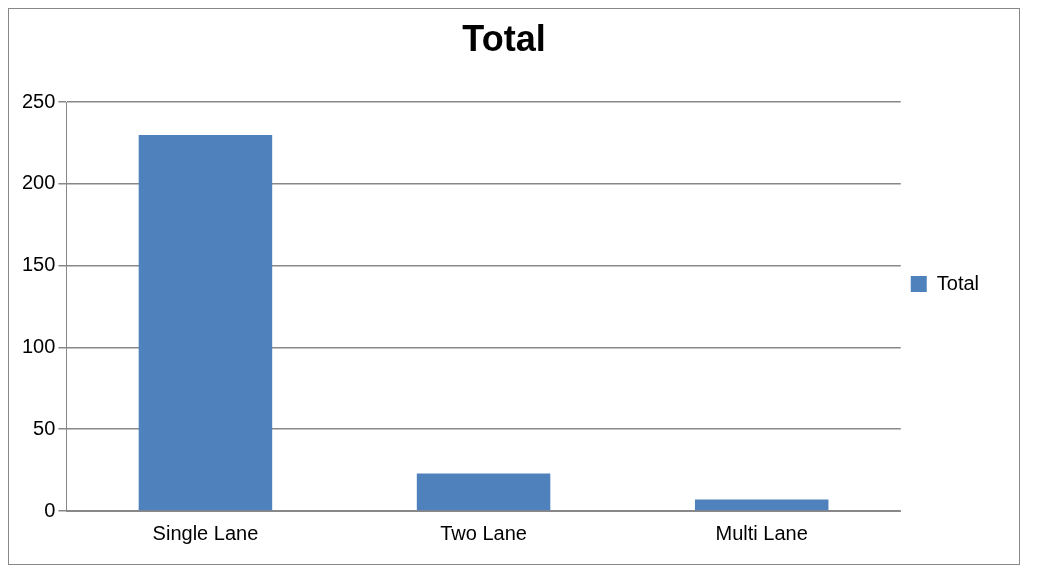 The width and height of the screenshot is (1037, 580). I want to click on legend-label: Total, so click(957, 282).